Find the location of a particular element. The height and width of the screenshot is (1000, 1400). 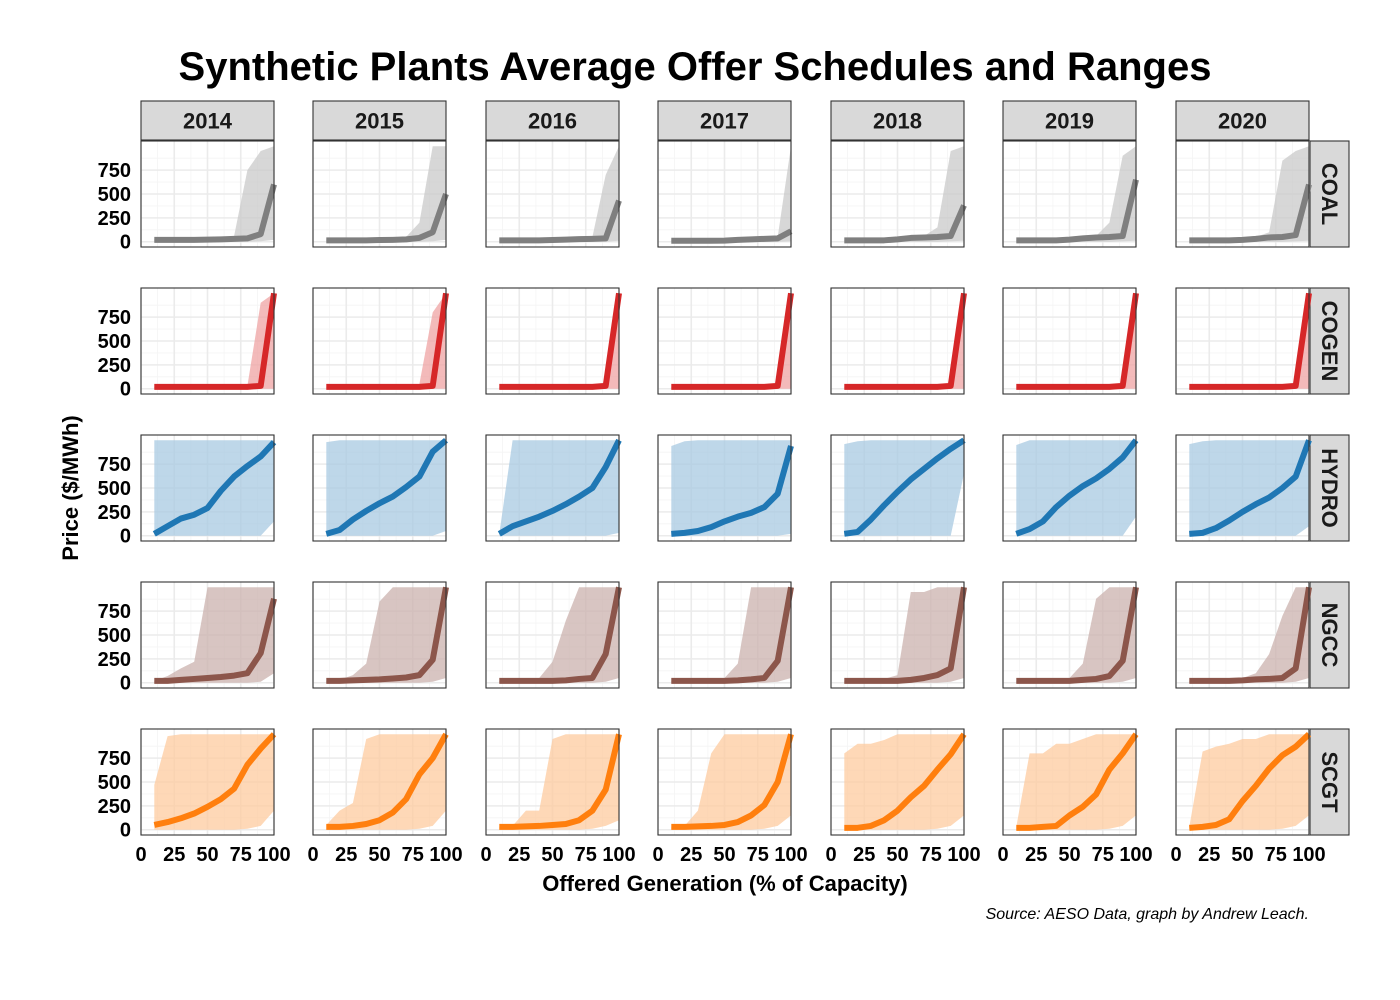

panel-coal-2014 is located at coordinates (208, 194).